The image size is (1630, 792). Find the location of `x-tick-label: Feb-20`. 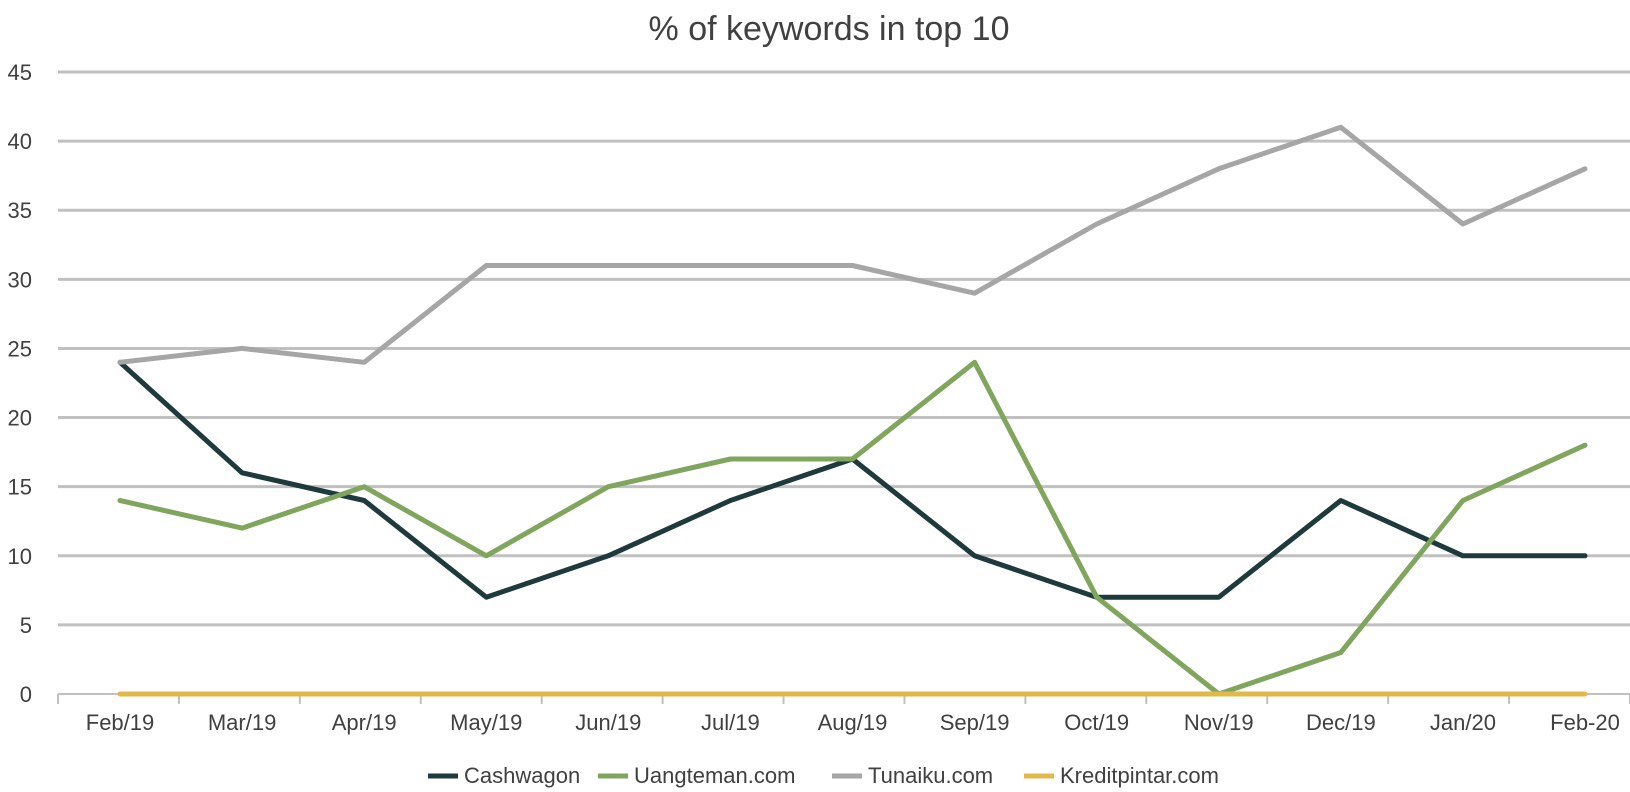

x-tick-label: Feb-20 is located at coordinates (1585, 722).